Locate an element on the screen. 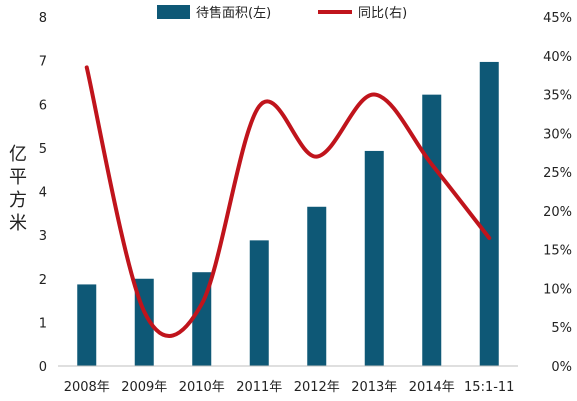  legend-label-bar: 待售面积(左) is located at coordinates (233, 13).